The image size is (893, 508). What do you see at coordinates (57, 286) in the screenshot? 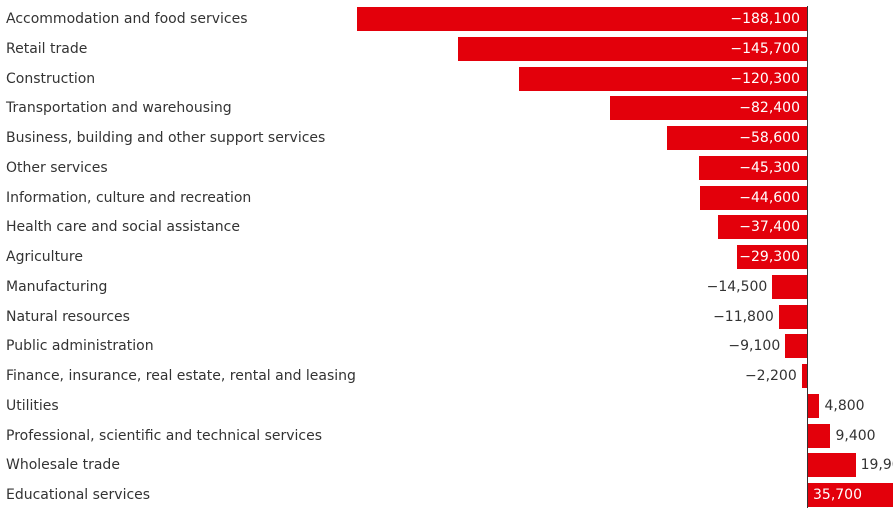
I see `category-label: Manufacturing` at bounding box center [57, 286].